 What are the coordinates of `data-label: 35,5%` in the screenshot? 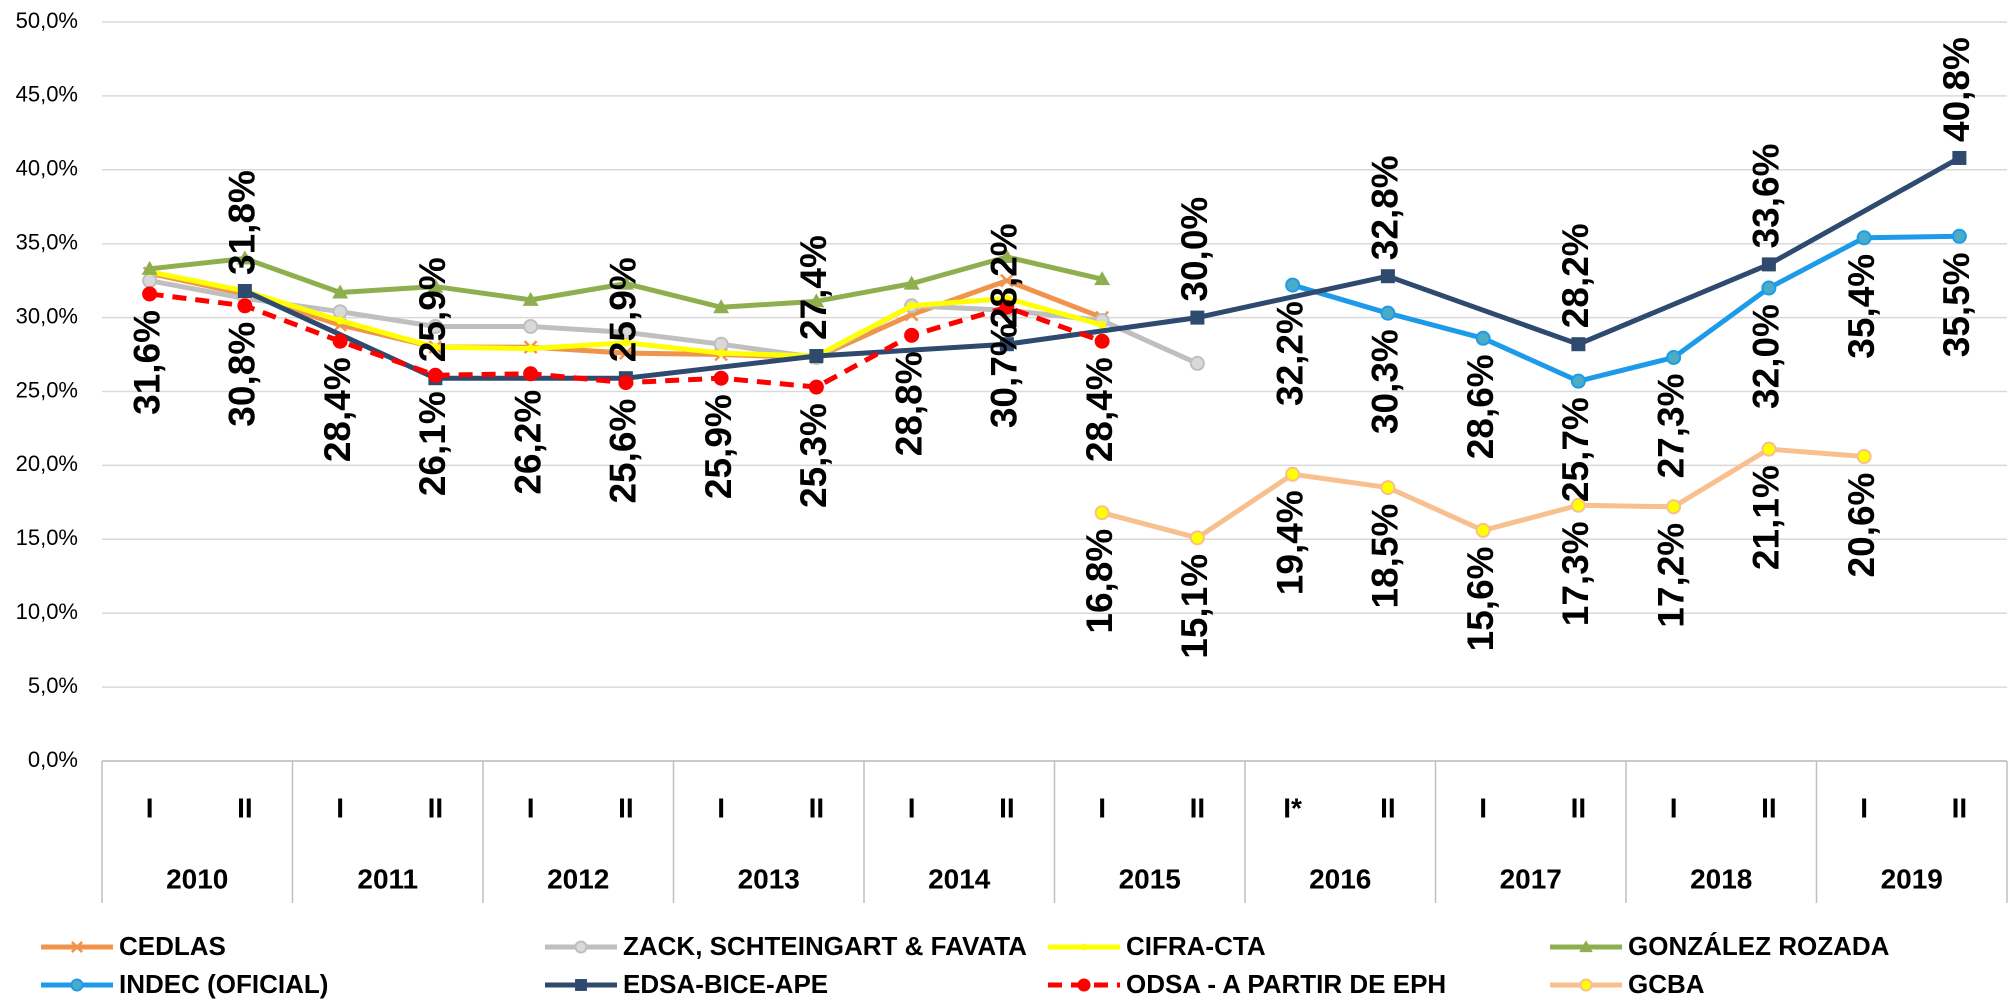 It's located at (1956, 304).